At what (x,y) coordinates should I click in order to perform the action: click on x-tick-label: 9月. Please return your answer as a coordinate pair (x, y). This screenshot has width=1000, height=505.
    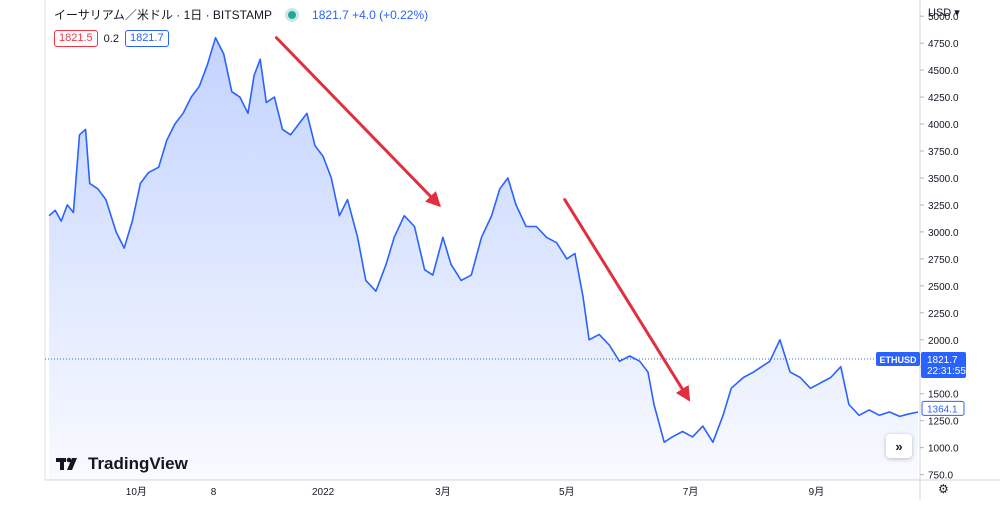
    Looking at the image, I should click on (817, 492).